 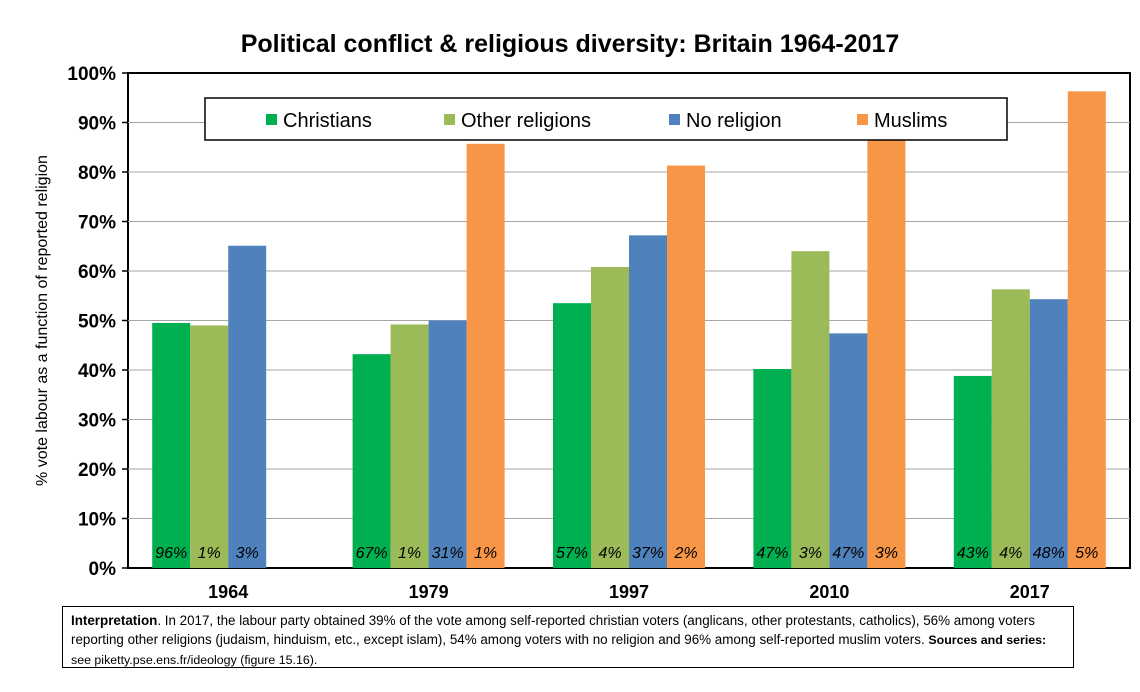 I want to click on x-tick-label: 1964, so click(x=228, y=591).